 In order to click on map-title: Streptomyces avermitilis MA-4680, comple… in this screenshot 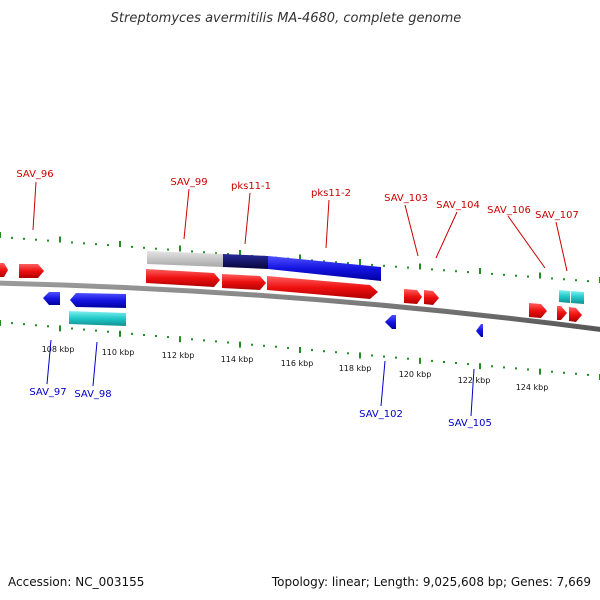, I will do `click(286, 18)`.